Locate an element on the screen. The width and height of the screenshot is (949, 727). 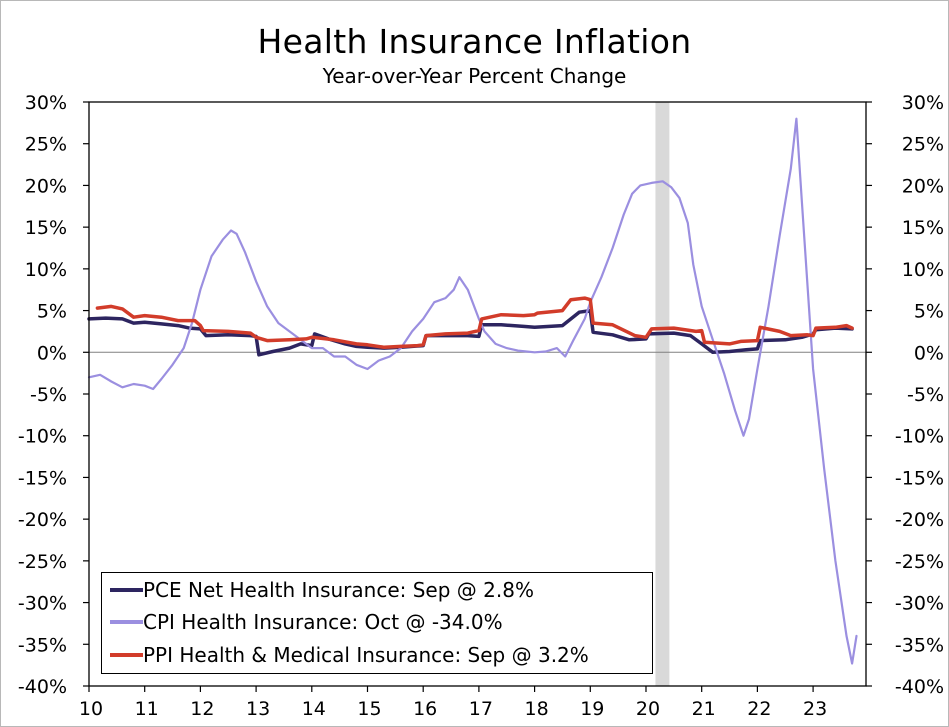
recession-bar is located at coordinates (662, 394).